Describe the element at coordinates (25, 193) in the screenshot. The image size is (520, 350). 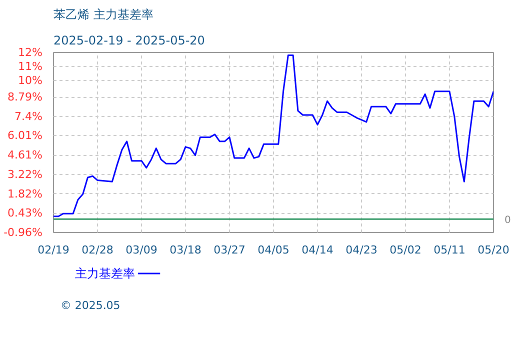
I see `y-tick-label: 1.82%` at that location.